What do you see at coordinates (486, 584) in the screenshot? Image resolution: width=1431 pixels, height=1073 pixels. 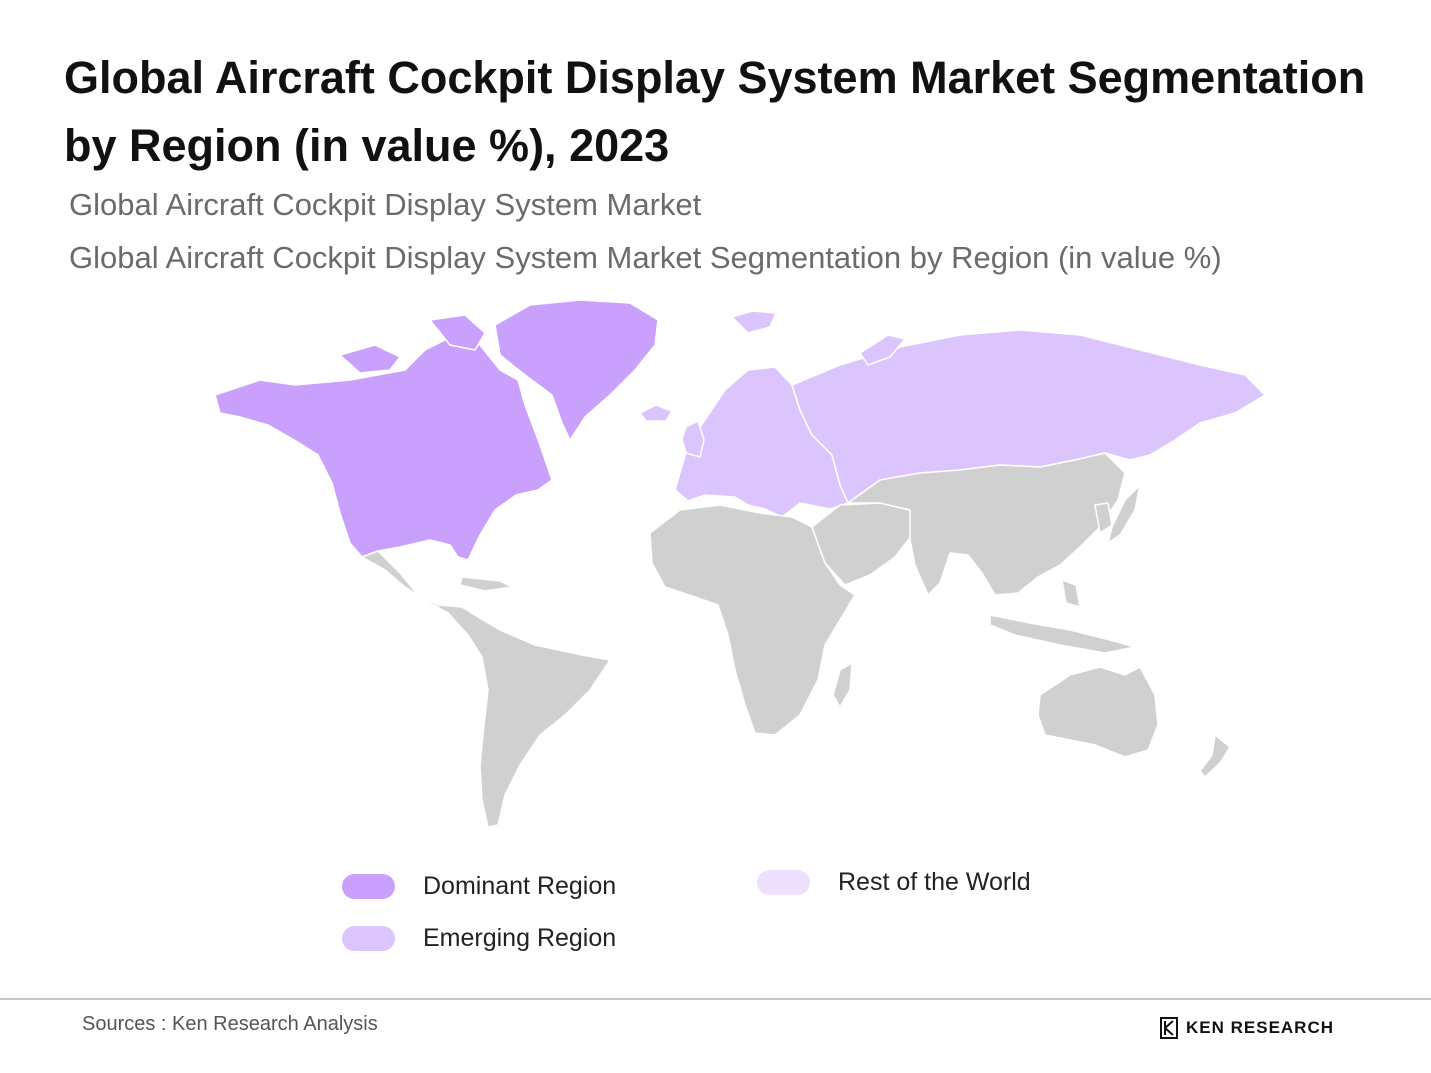 I see `region-caribbean` at bounding box center [486, 584].